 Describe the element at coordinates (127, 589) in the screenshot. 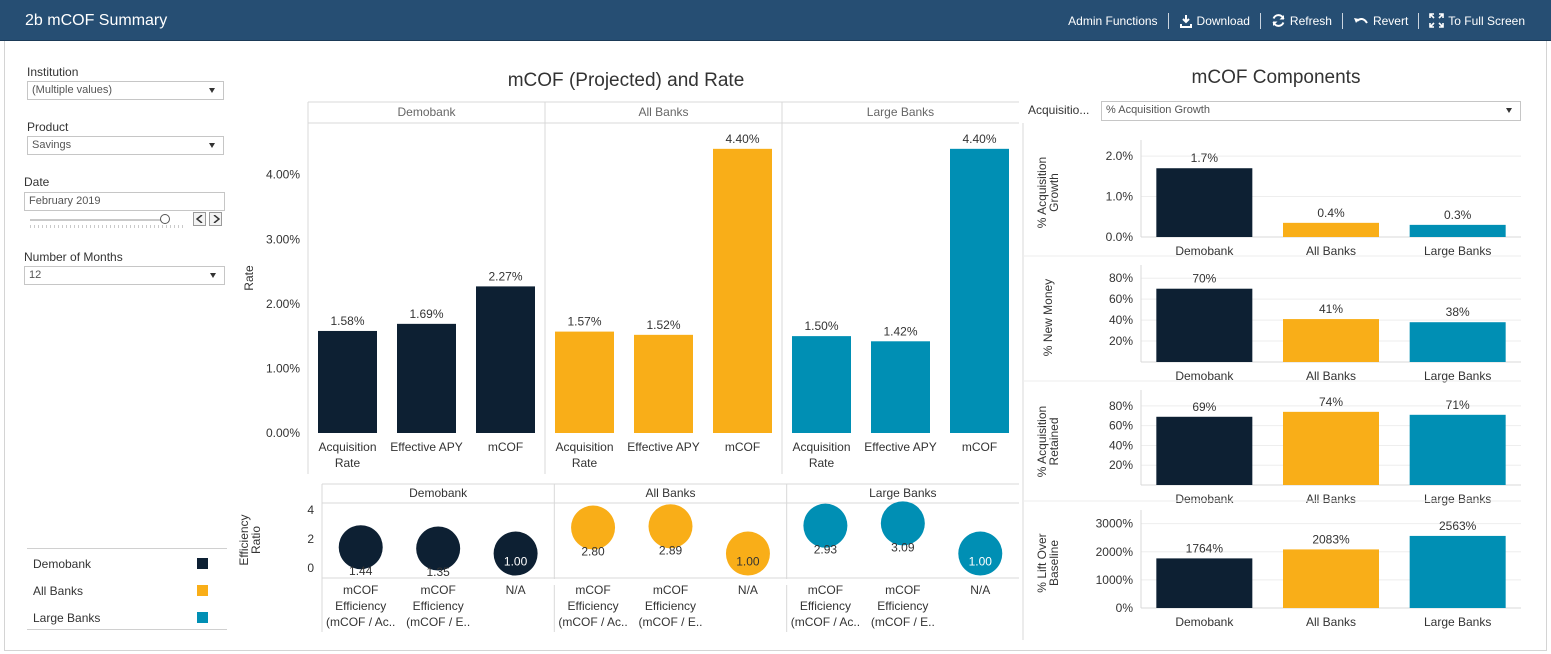

I see `legend: Demobank All Banks Large Banks` at that location.